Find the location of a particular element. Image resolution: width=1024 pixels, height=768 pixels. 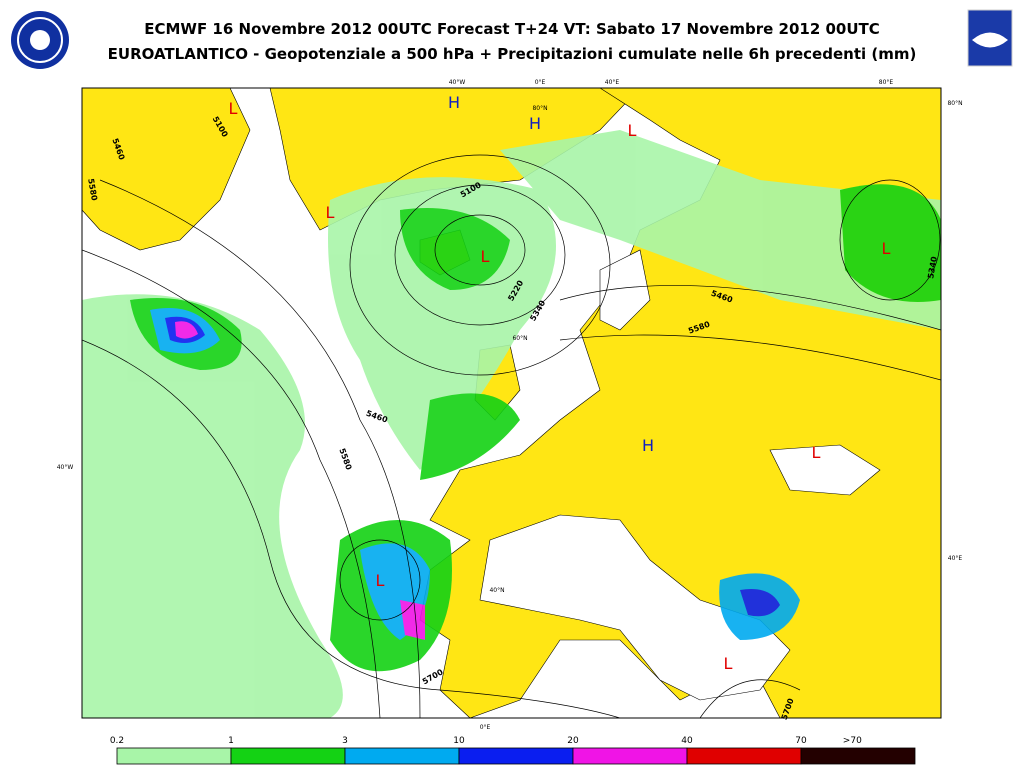

legend-label: 20 is located at coordinates (573, 741).